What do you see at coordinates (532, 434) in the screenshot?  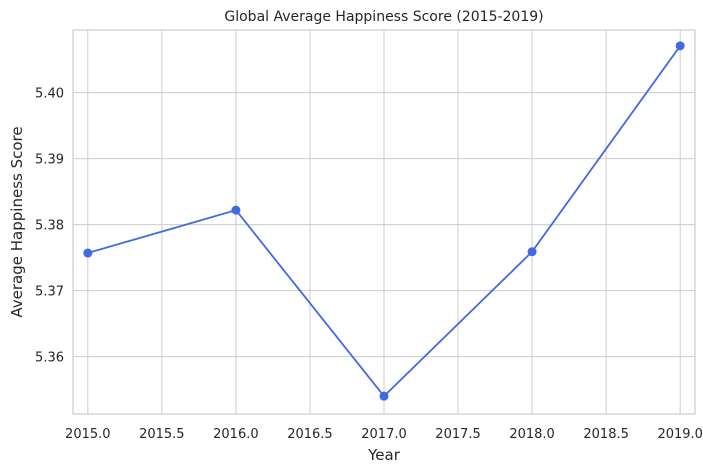 I see `x-tick-label: 2018.0` at bounding box center [532, 434].